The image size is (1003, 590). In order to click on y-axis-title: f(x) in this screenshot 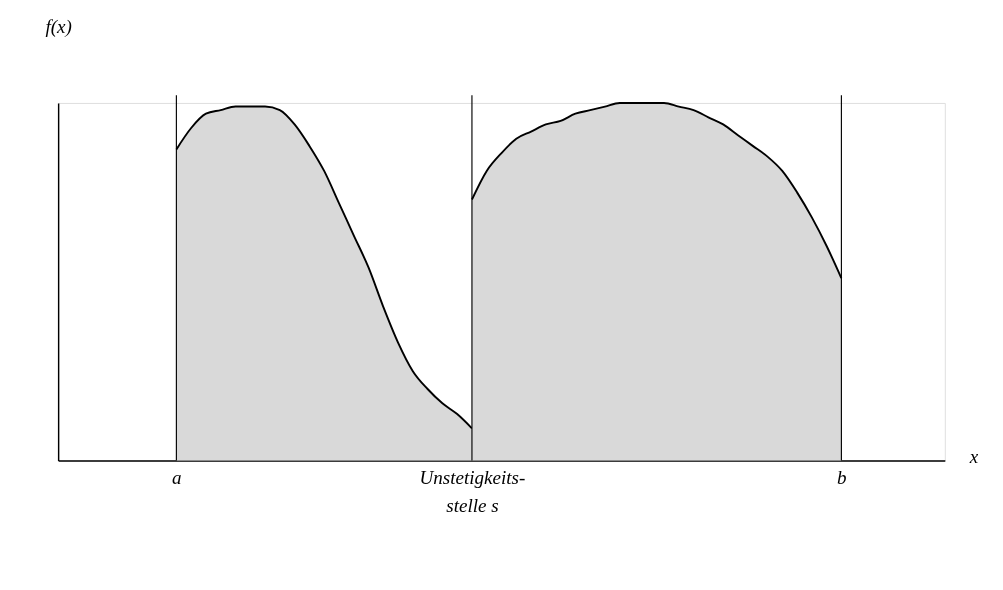, I will do `click(58, 26)`.